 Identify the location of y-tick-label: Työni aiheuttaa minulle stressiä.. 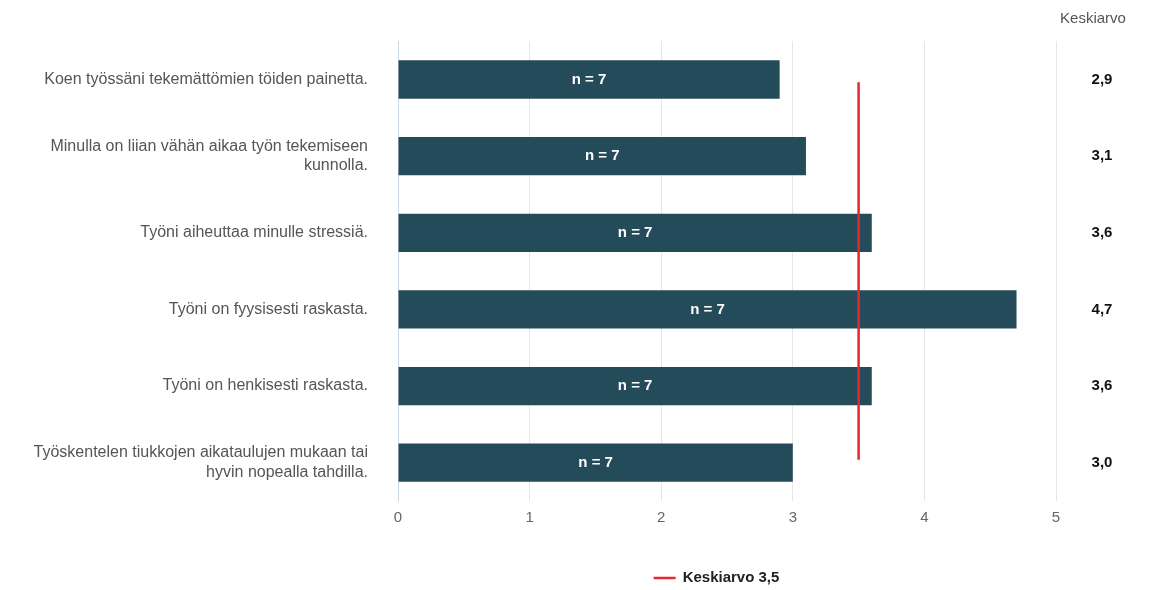
(254, 232).